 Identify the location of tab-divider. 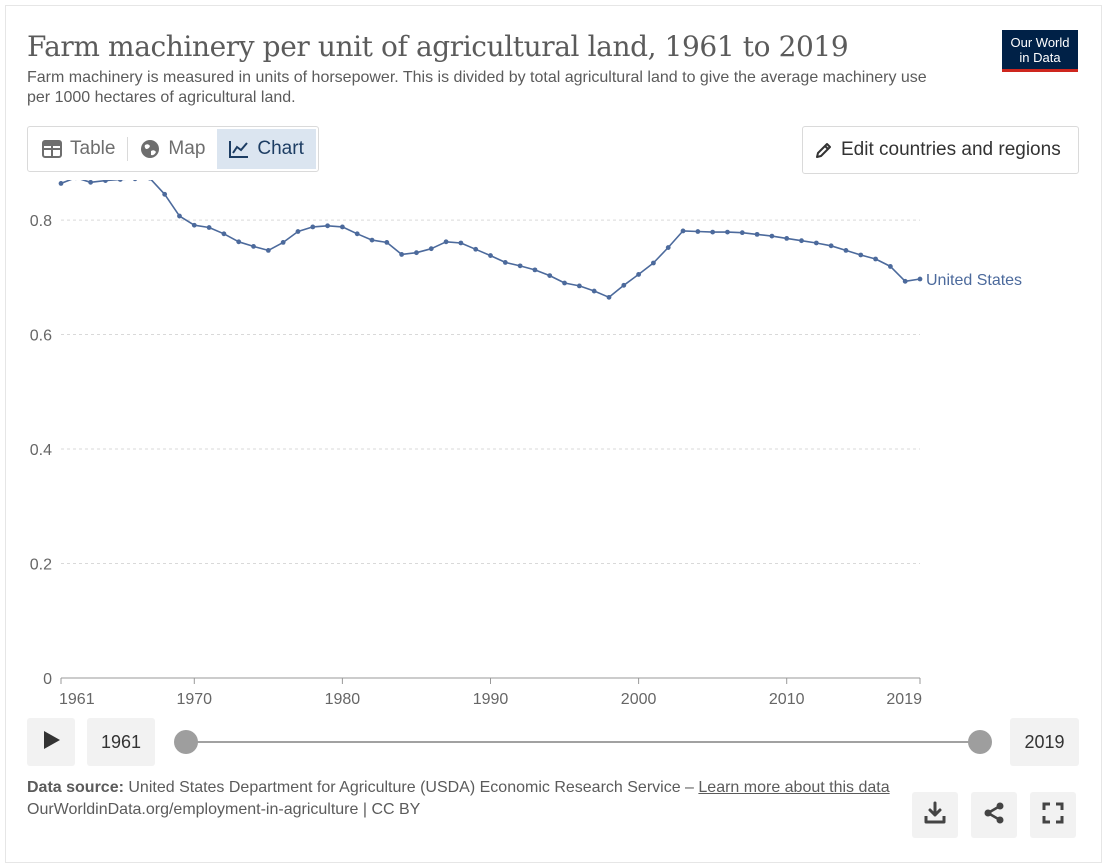
(128, 149).